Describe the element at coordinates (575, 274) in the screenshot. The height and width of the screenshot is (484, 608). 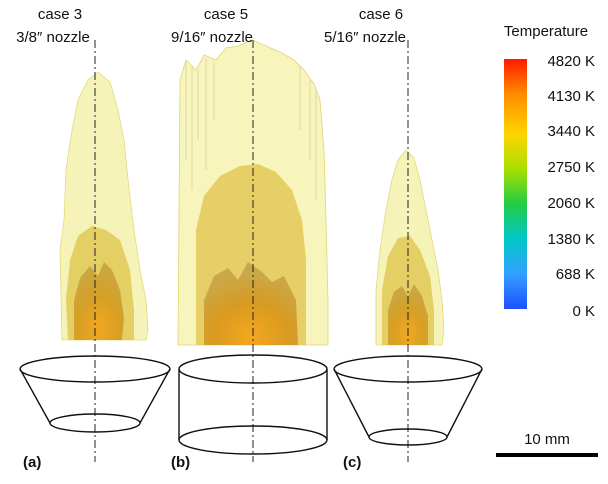
I see `colorbar-tick-label: 688 K` at that location.